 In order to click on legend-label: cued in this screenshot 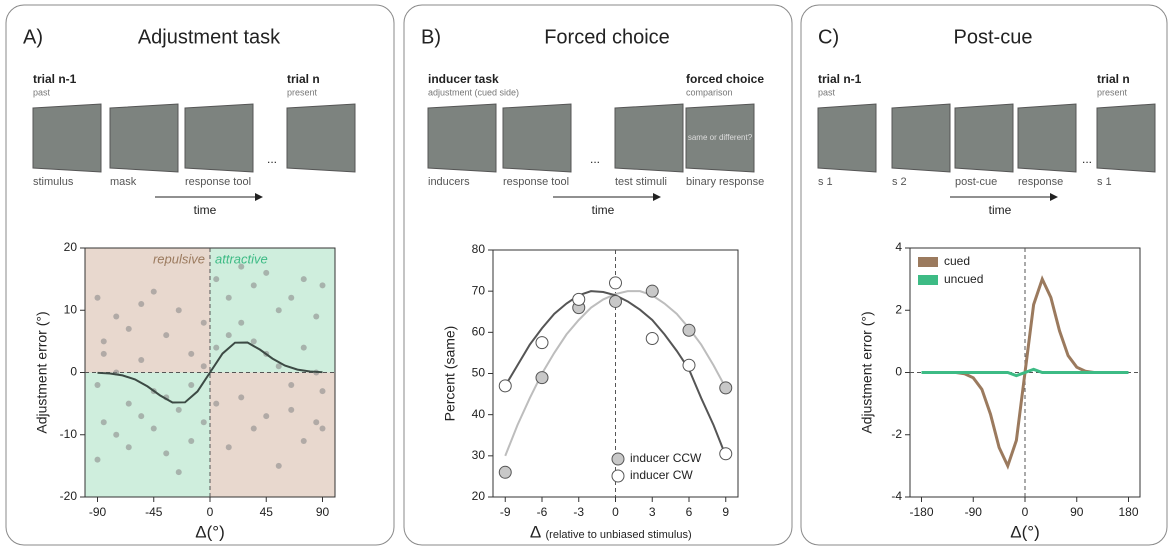, I will do `click(957, 261)`.